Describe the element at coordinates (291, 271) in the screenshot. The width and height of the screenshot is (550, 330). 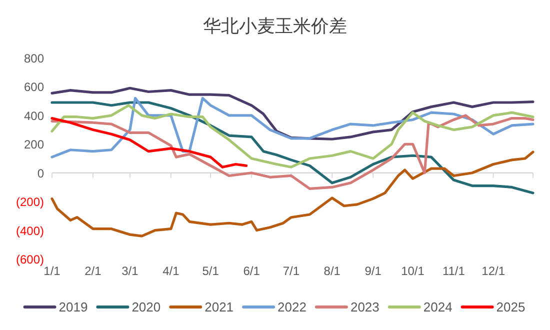
I see `x-tick-label: 7/1` at that location.